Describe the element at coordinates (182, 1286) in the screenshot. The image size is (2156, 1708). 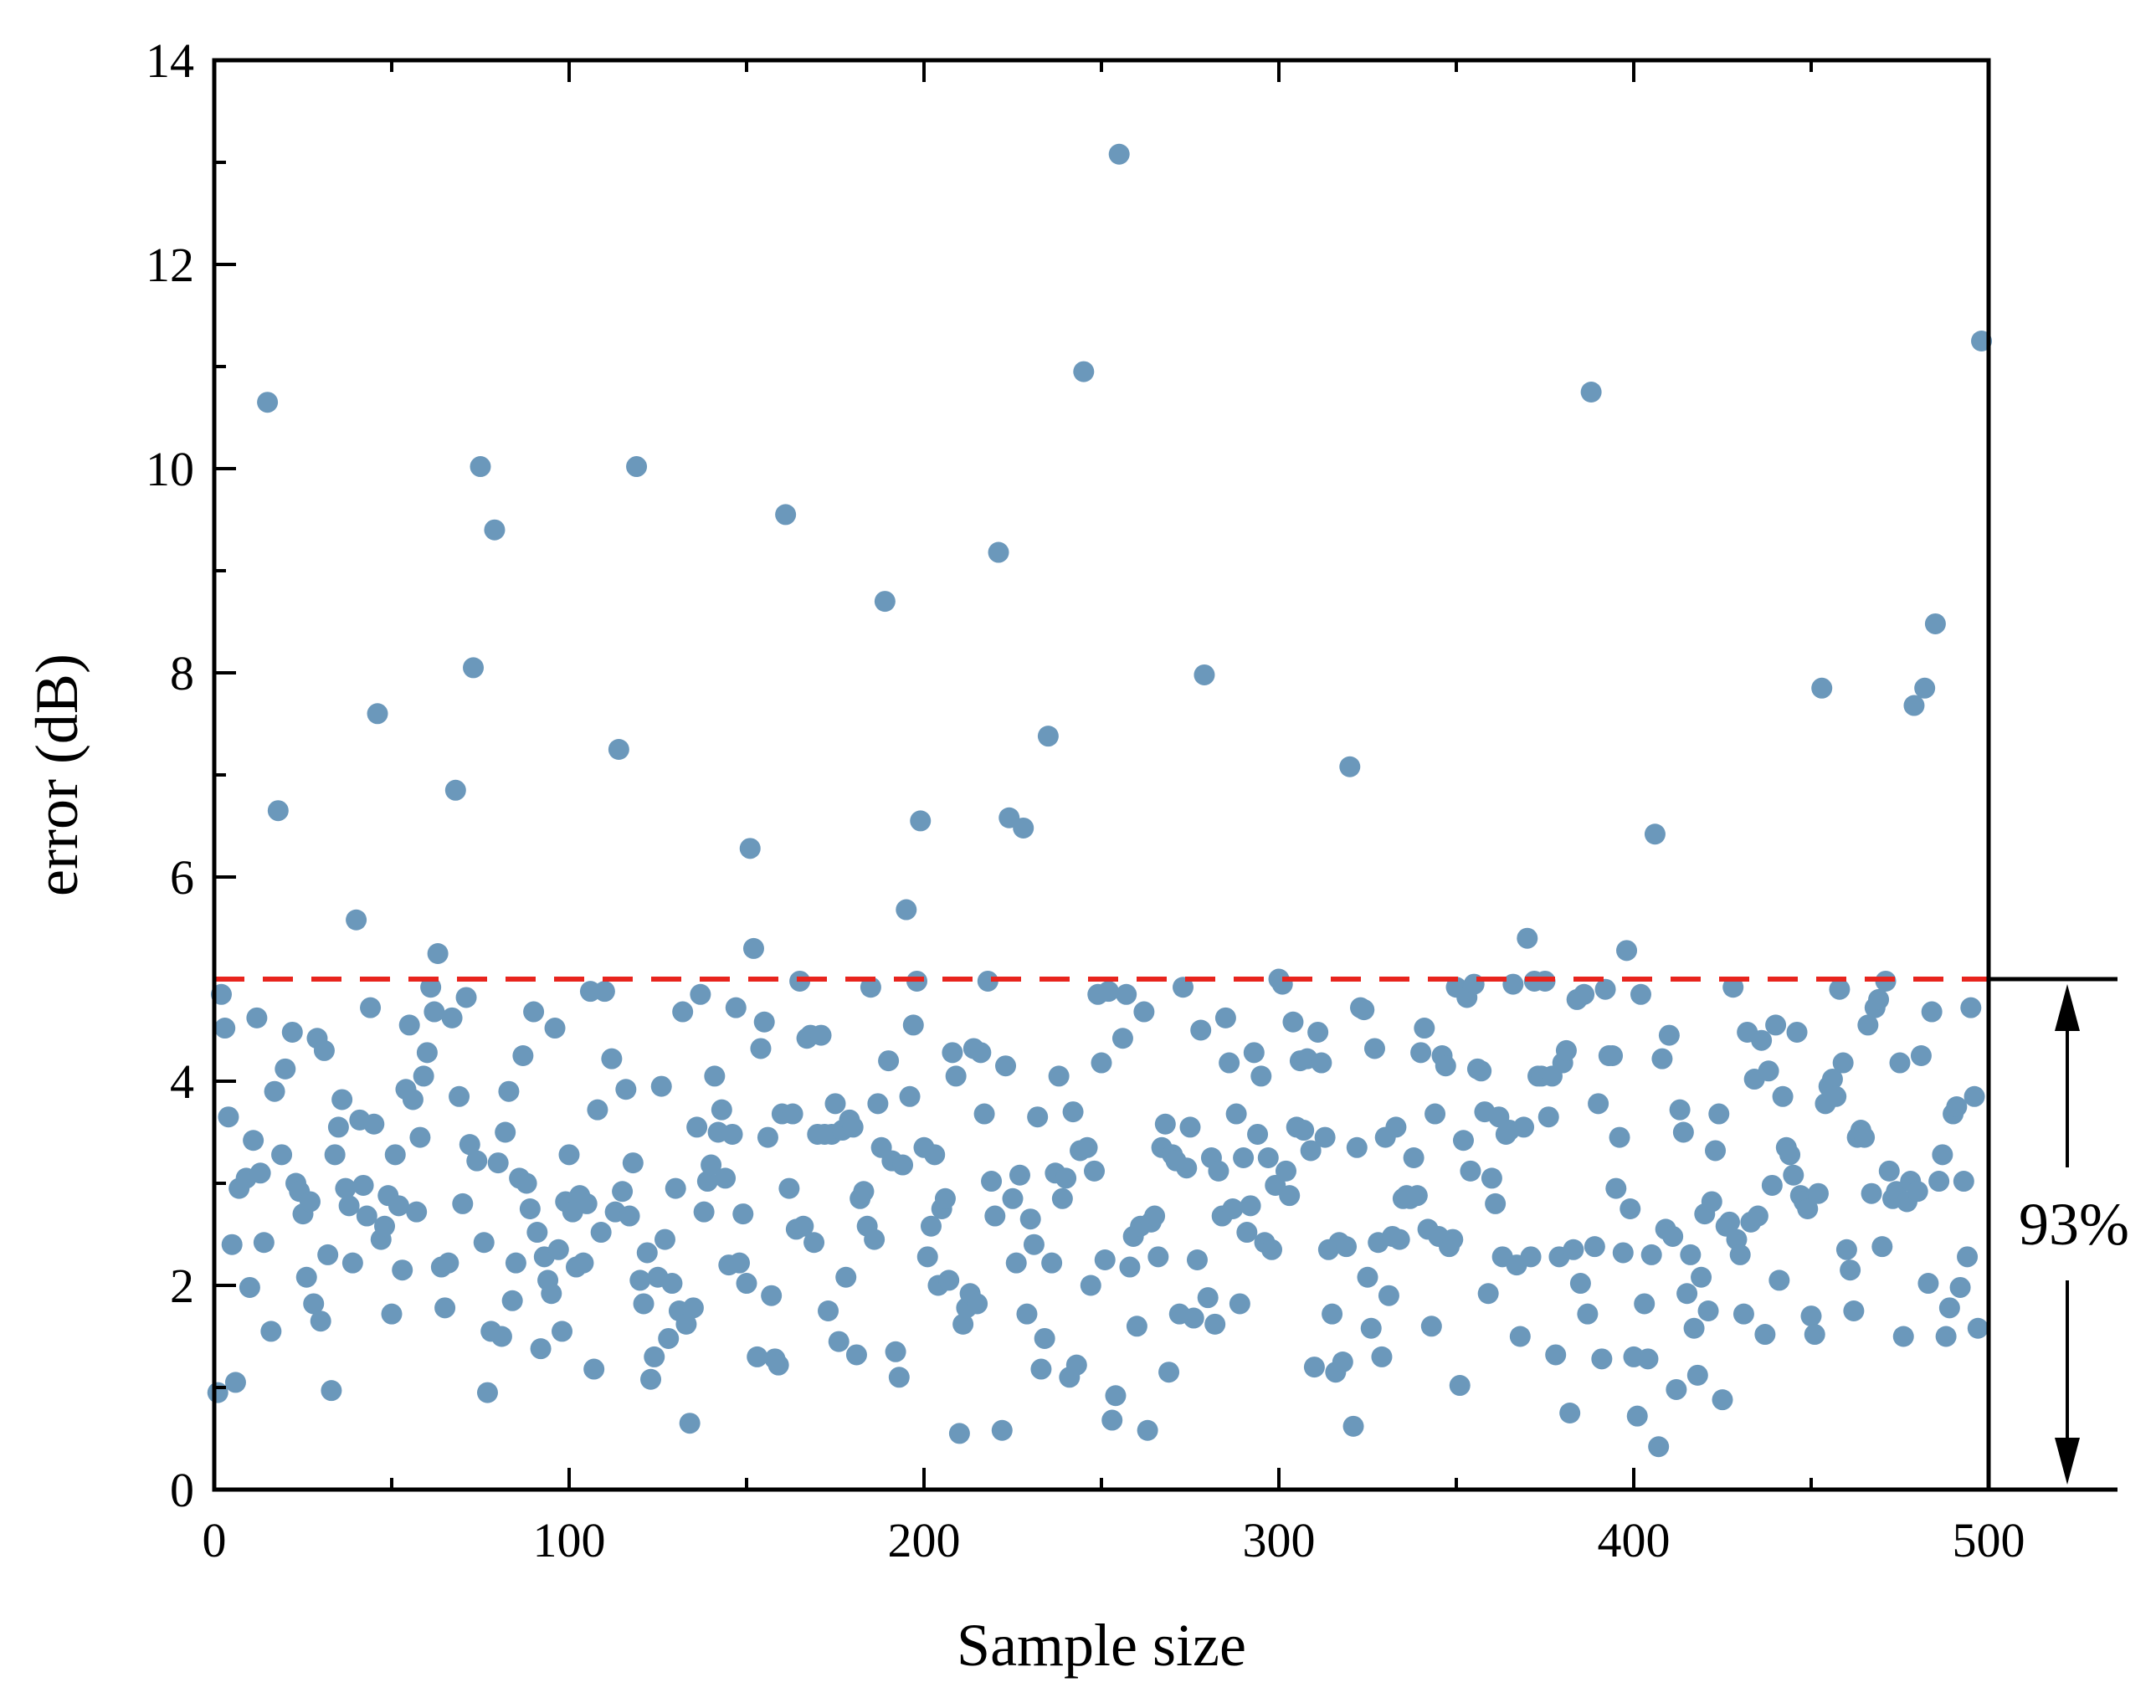
I see `y-tick-label: 2` at that location.